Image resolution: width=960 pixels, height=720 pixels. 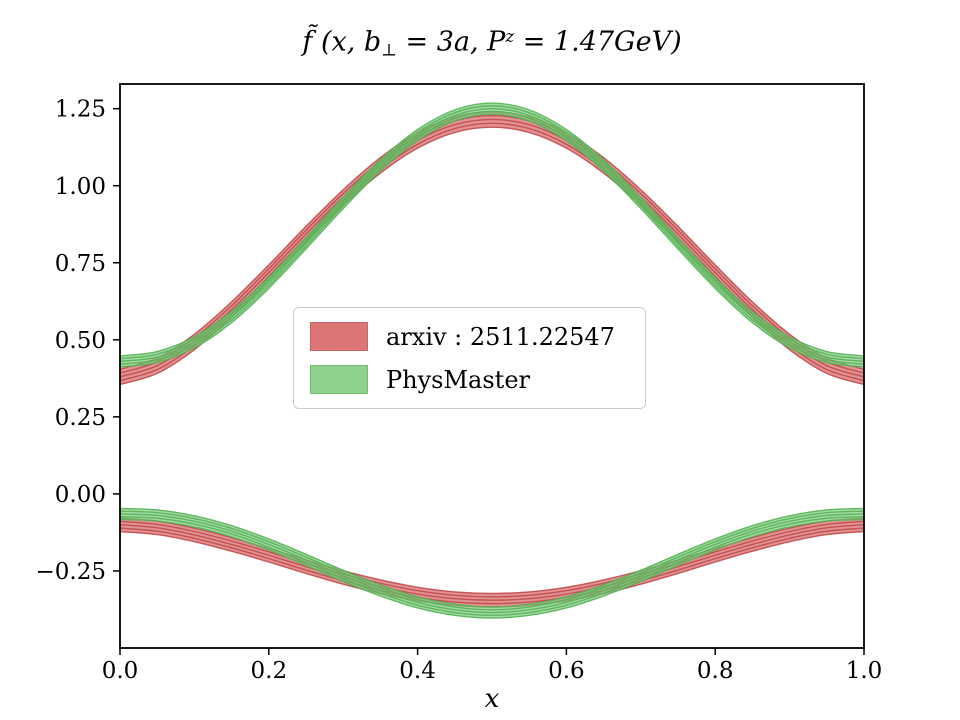 I want to click on title-open: (x, b, so click(x=351, y=42).